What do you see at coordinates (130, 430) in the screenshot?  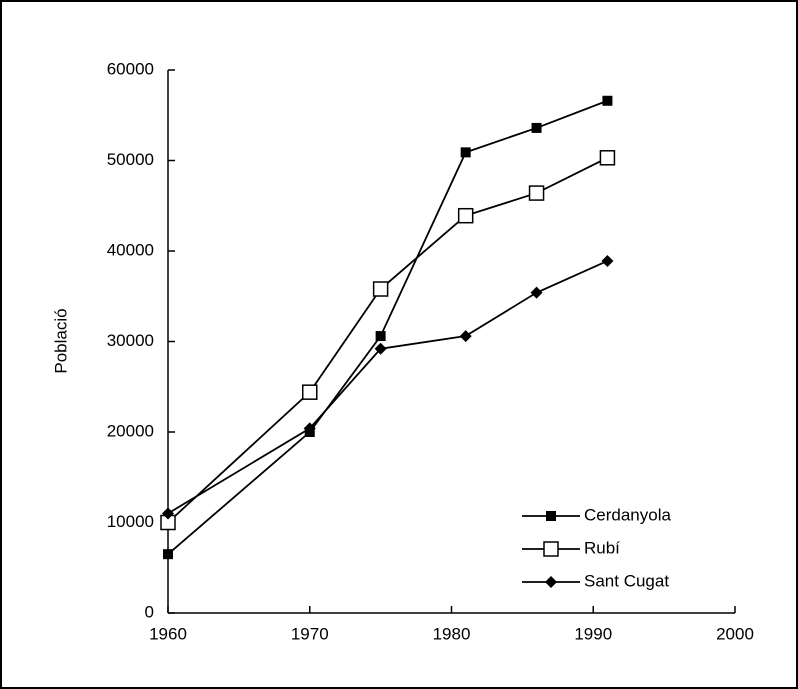 I see `y-tick-label: 20000` at bounding box center [130, 430].